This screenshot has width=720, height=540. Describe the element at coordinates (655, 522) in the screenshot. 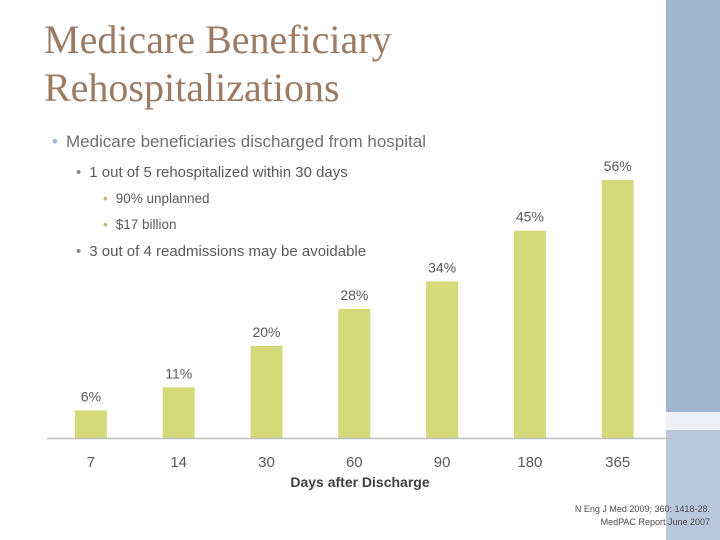

I see `source-line: MedPAC Report June 2007` at that location.